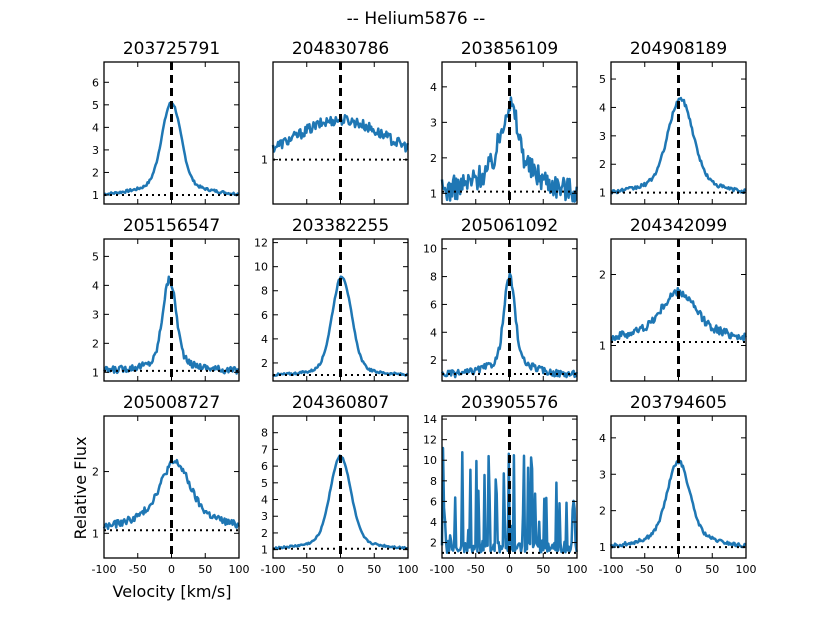 The height and width of the screenshot is (623, 830). What do you see at coordinates (678, 403) in the screenshot?
I see `panel-title: 203794605` at bounding box center [678, 403].